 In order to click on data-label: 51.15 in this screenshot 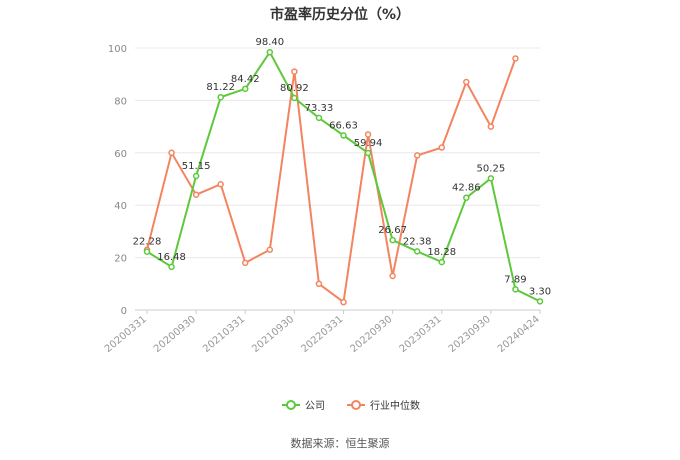, I will do `click(196, 166)`.